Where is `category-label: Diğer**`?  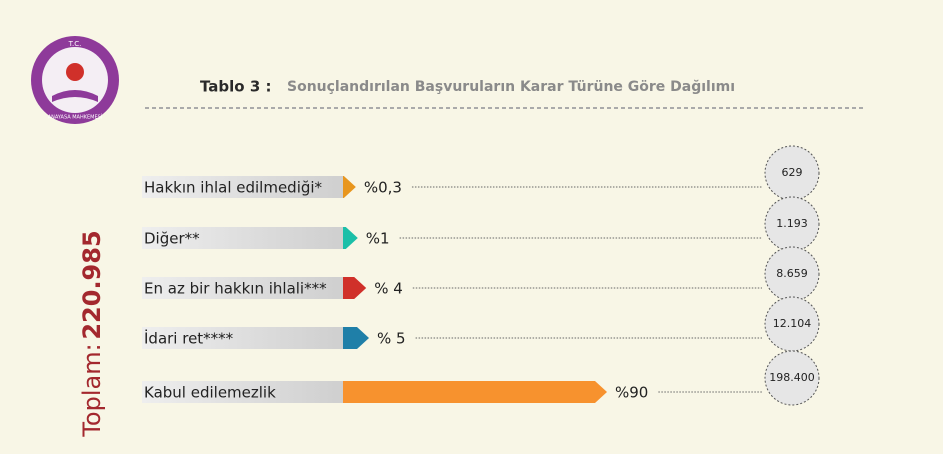
category-label: Diğer** is located at coordinates (172, 239).